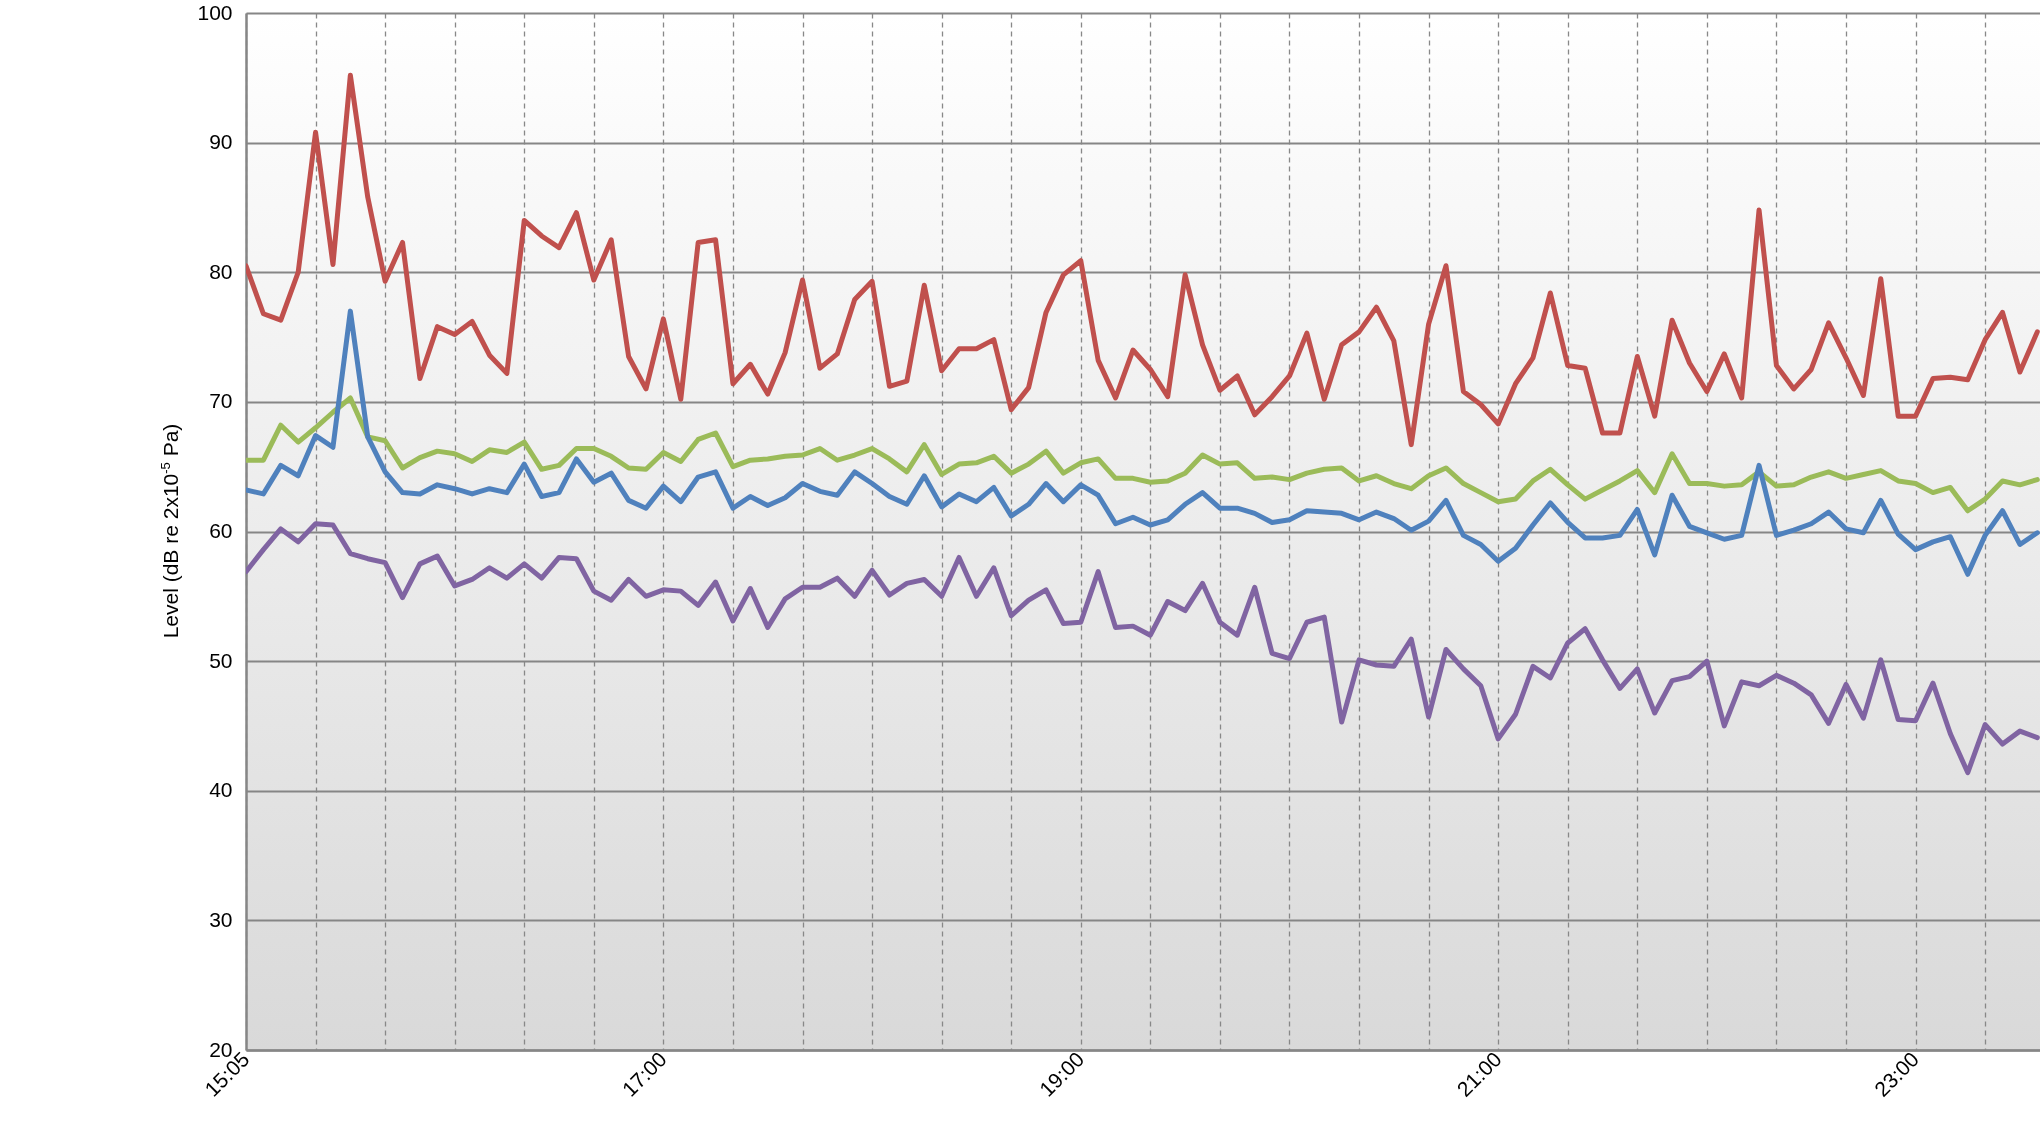  I want to click on y-tick-label: 30, so click(221, 919).